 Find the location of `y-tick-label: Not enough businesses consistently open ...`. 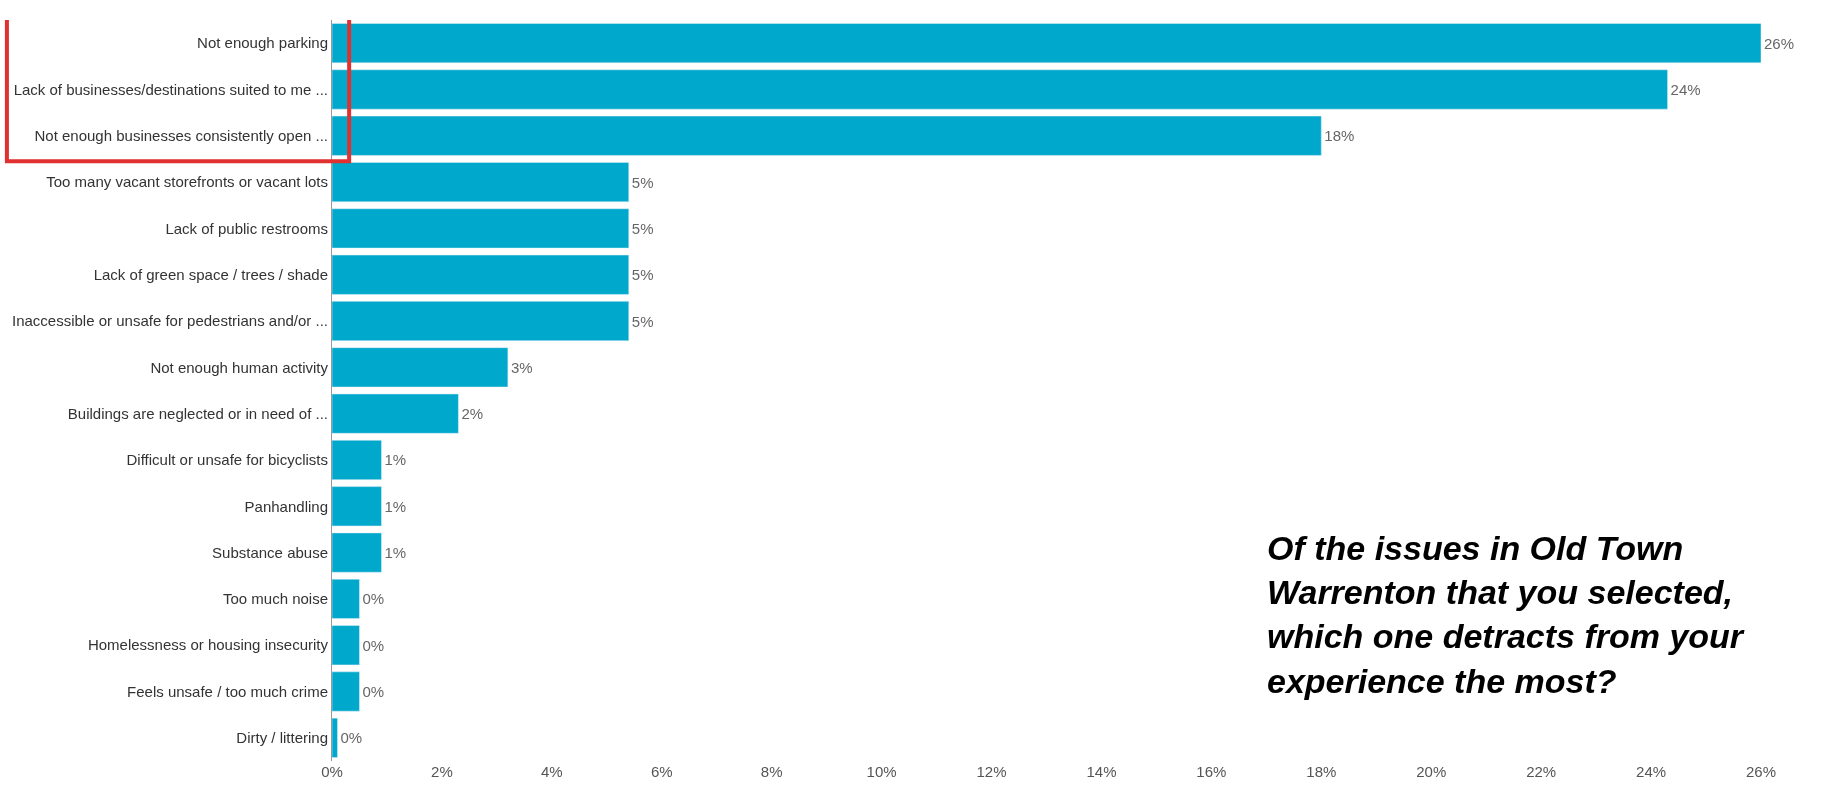

y-tick-label: Not enough businesses consistently open ... is located at coordinates (181, 136).